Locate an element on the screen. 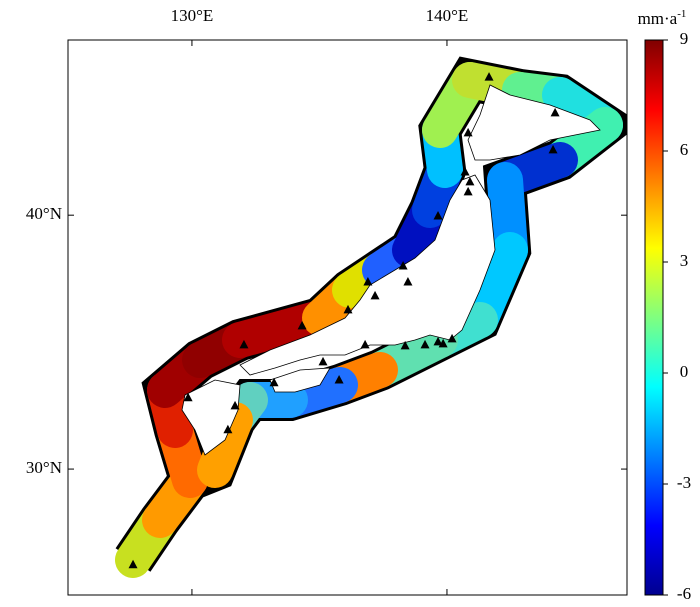 The image size is (700, 607). colorbar-tick-label: 3 is located at coordinates (684, 260).